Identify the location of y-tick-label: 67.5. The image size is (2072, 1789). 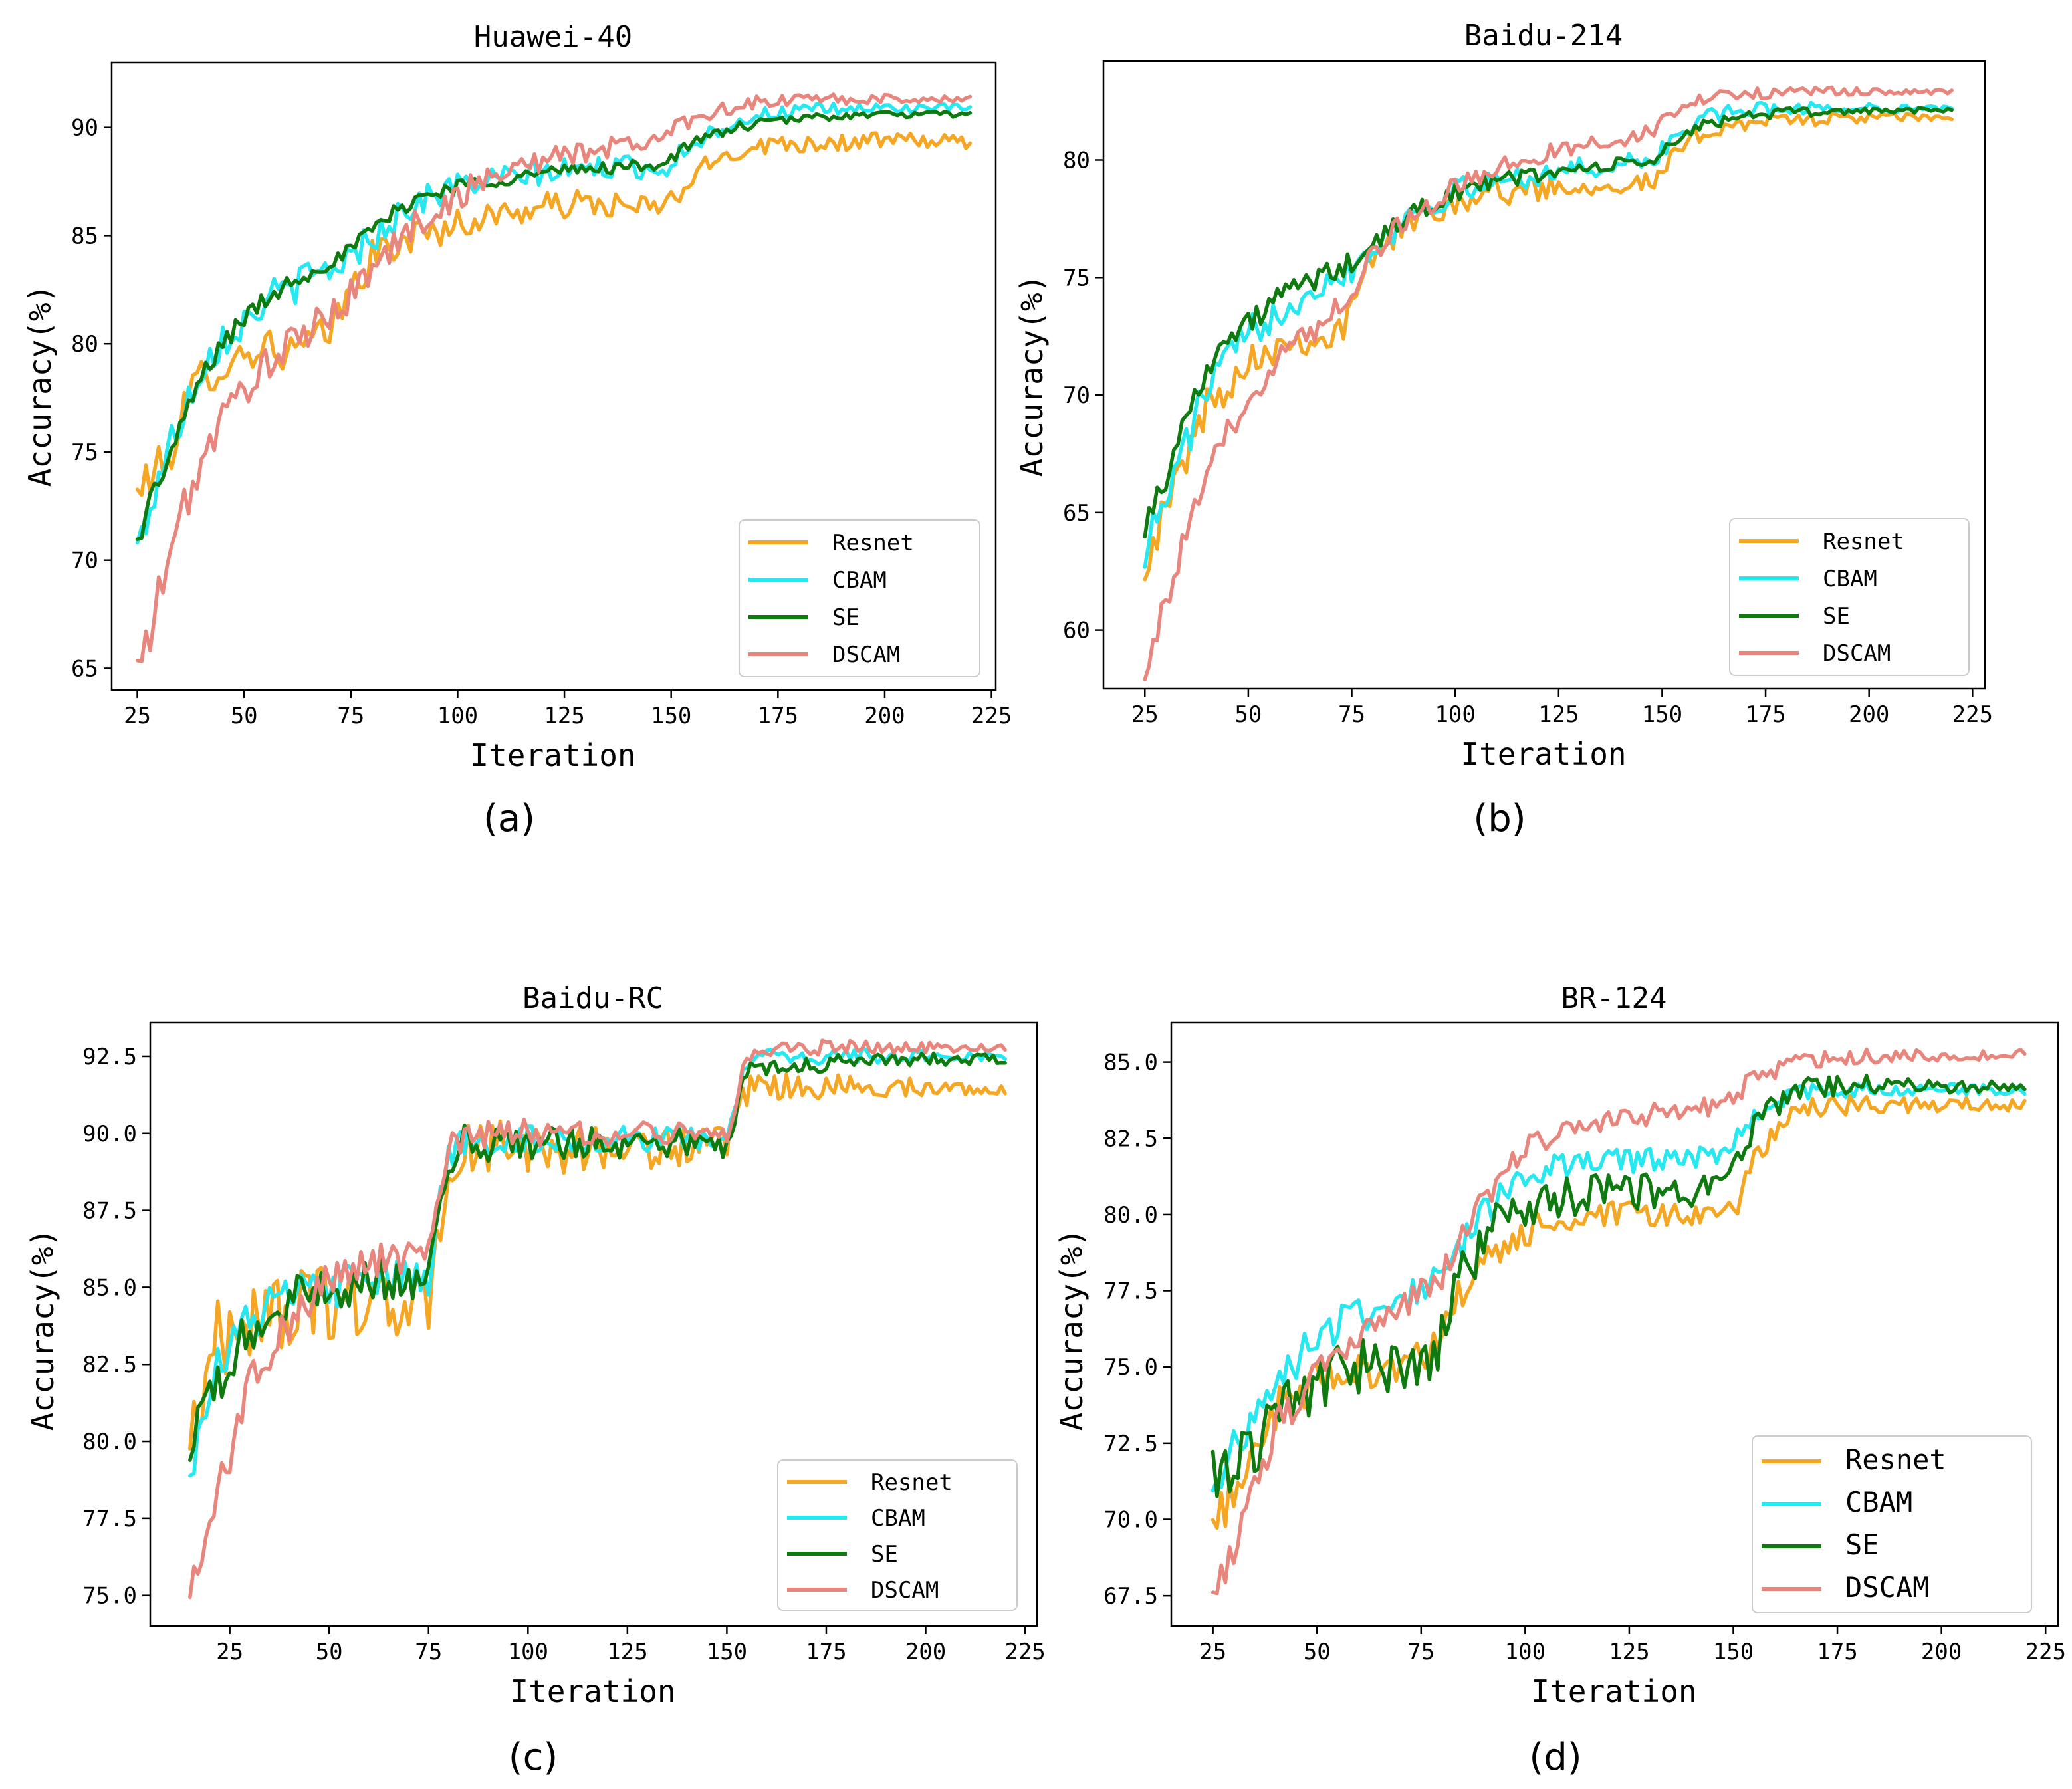
(1130, 1596).